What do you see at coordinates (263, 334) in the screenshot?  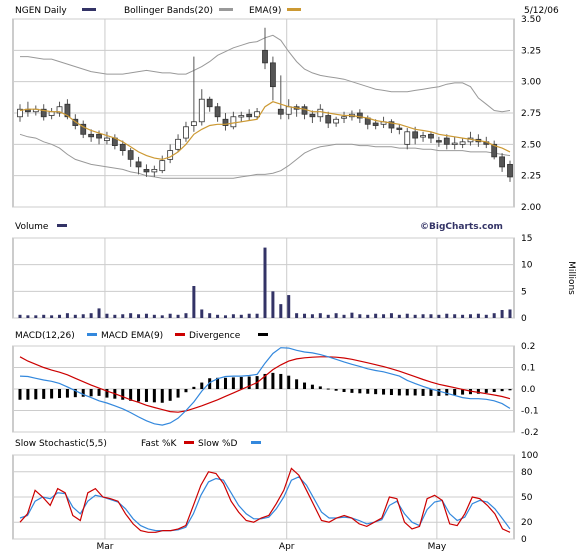 I see `divergence-legend-swatch` at bounding box center [263, 334].